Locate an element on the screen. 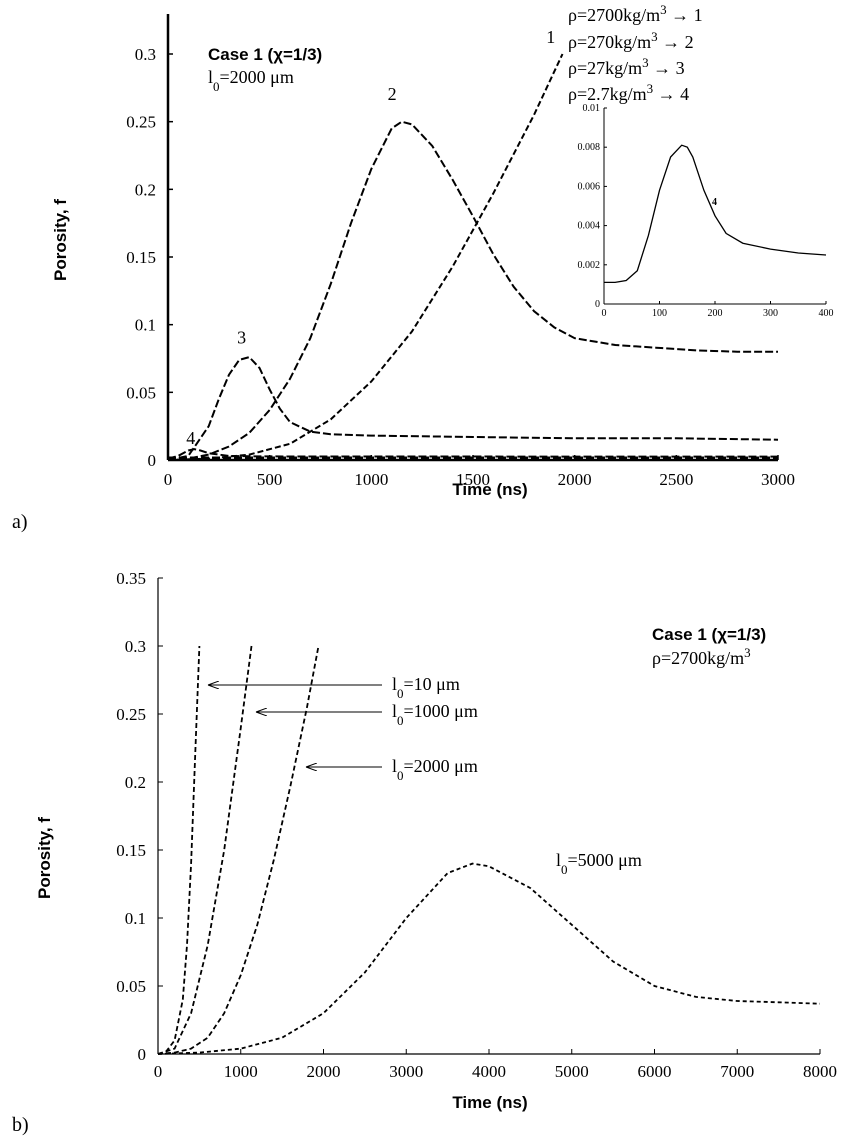  chart-a-ylabel: Porosity, f is located at coordinates (60, 240).